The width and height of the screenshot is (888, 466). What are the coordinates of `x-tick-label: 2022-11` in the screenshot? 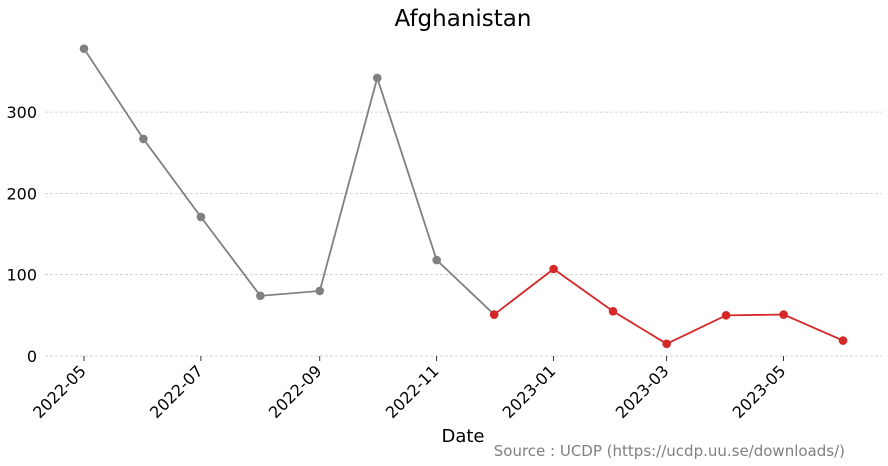 It's located at (412, 391).